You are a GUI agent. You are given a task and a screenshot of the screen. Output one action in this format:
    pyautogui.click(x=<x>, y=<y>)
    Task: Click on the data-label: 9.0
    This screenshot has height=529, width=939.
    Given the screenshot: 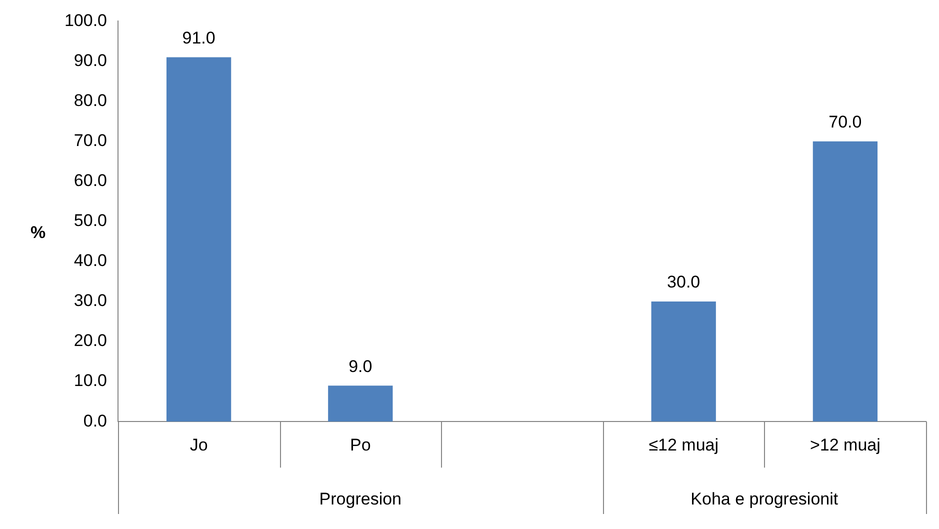 What is the action you would take?
    pyautogui.click(x=360, y=366)
    